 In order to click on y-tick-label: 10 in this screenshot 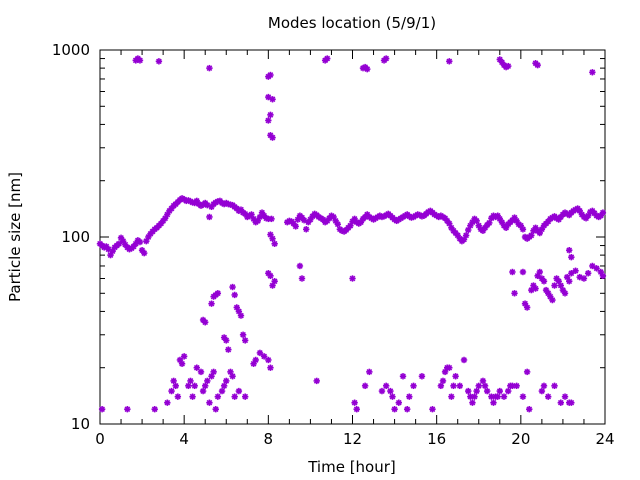, I will do `click(80, 424)`.